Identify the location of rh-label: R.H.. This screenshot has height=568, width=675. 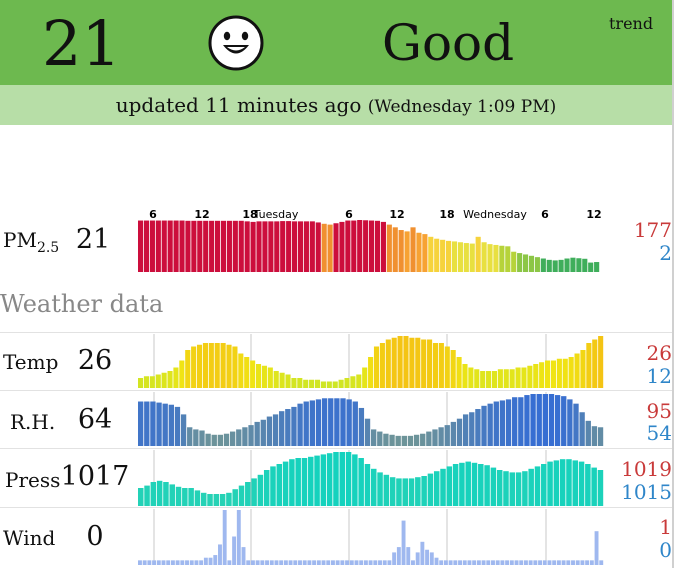
(33, 422).